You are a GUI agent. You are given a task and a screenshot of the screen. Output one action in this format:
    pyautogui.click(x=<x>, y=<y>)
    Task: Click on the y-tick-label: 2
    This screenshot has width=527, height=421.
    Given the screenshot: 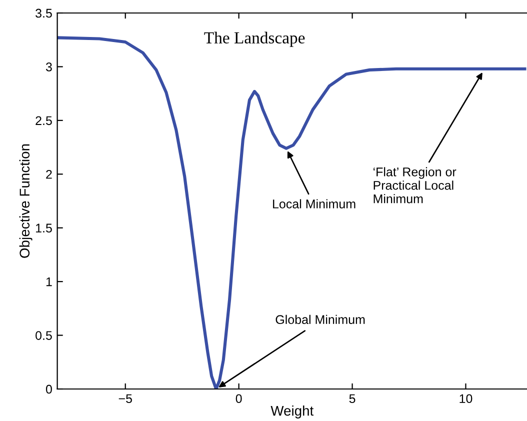 What is the action you would take?
    pyautogui.click(x=49, y=174)
    